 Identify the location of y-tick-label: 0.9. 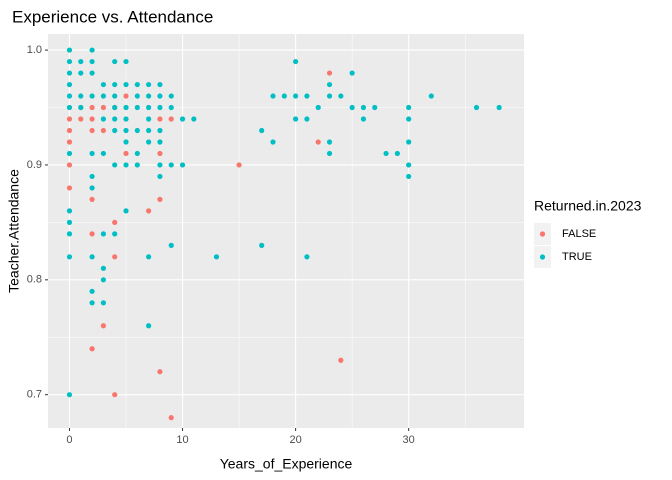
(34, 165).